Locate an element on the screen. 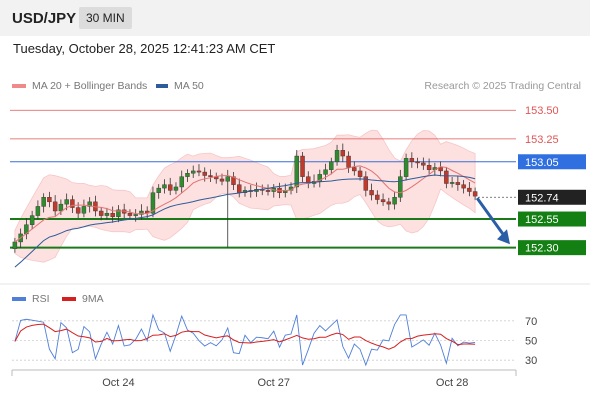  ma20-swatch is located at coordinates (19, 86).